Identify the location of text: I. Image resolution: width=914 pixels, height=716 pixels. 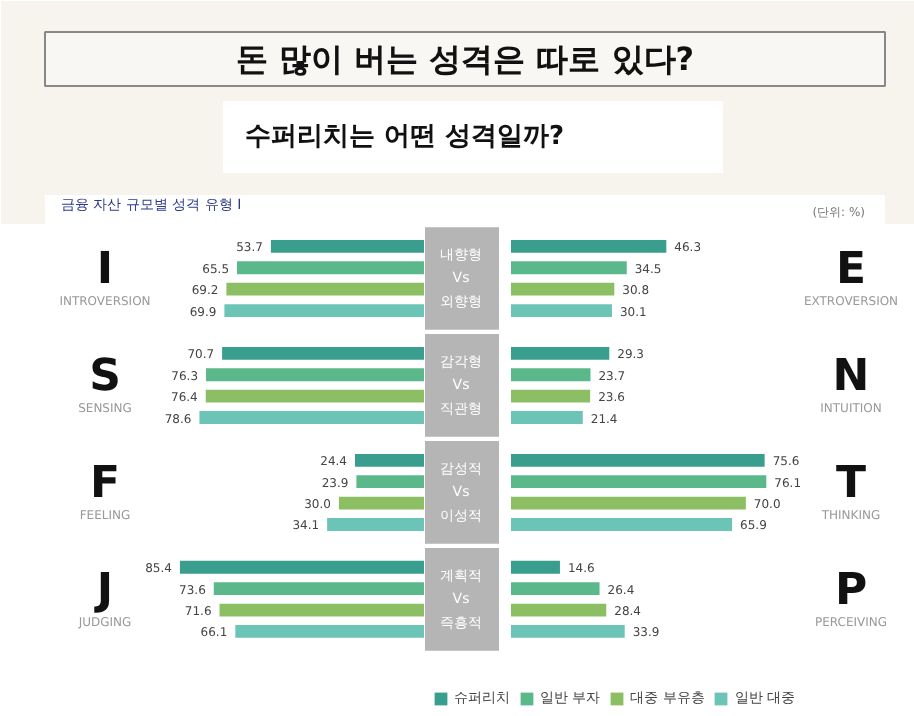
(105, 269).